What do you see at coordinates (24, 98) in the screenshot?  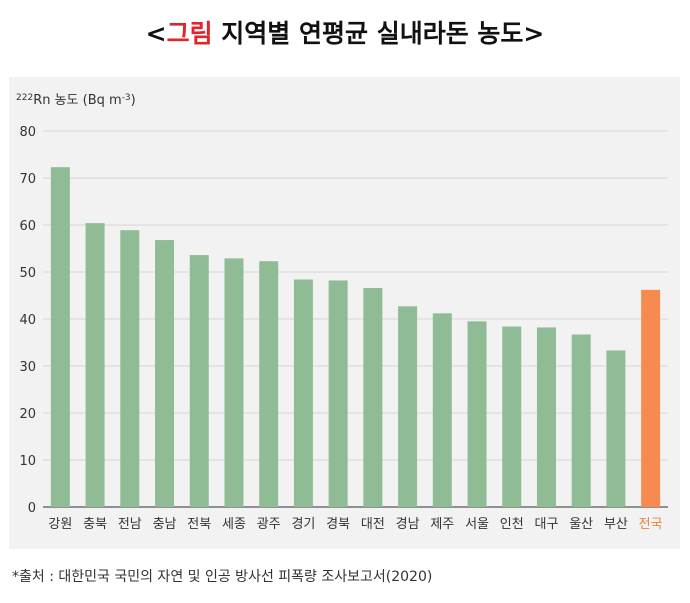 I see `y-axis-label-superscript: 222` at bounding box center [24, 98].